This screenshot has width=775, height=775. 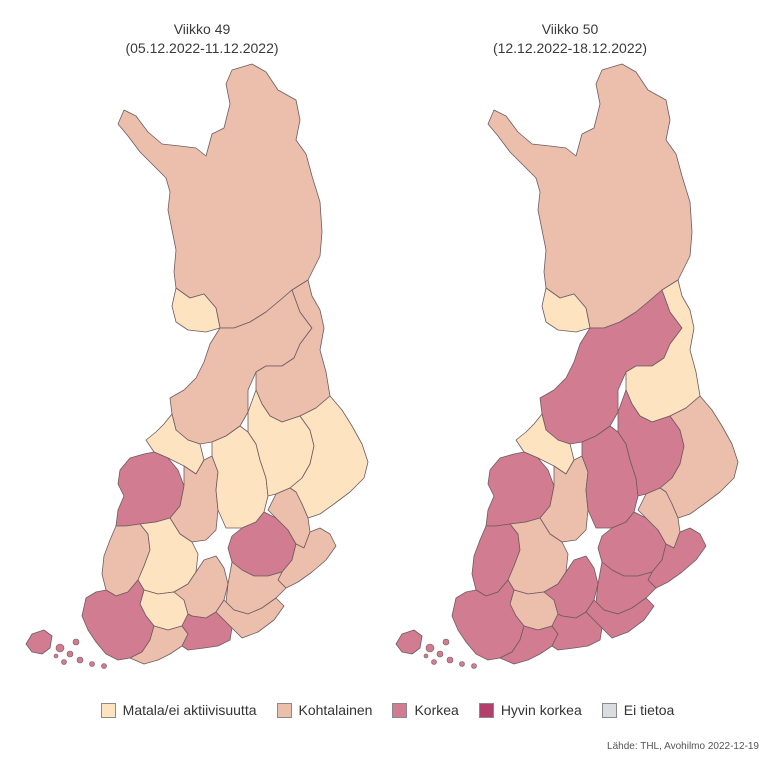 What do you see at coordinates (683, 746) in the screenshot?
I see `source-note: Lähde: THL, Avohilmo 2022-12-19` at bounding box center [683, 746].